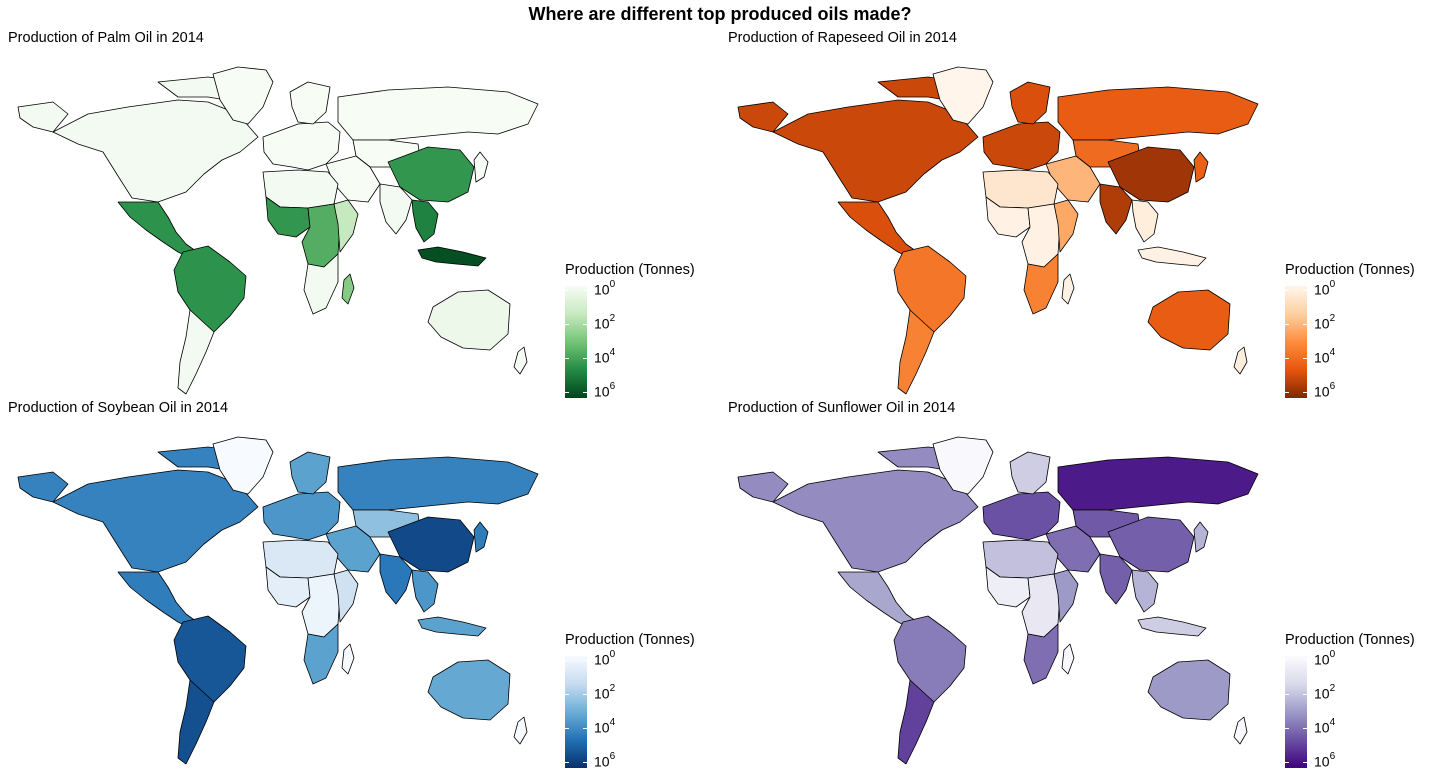 The width and height of the screenshot is (1440, 782). I want to click on panel-title: Production of Sunflower Oil in 2014, so click(842, 408).